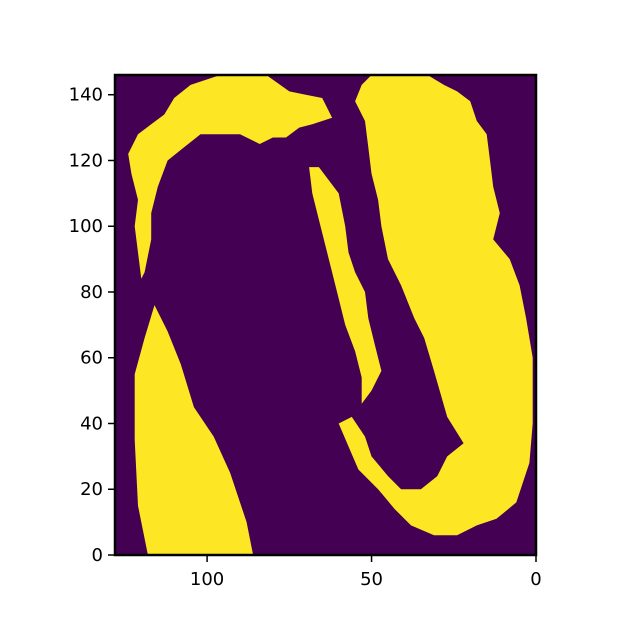 This screenshot has height=636, width=636. I want to click on x-axis: 100 50 0, so click(366, 572).